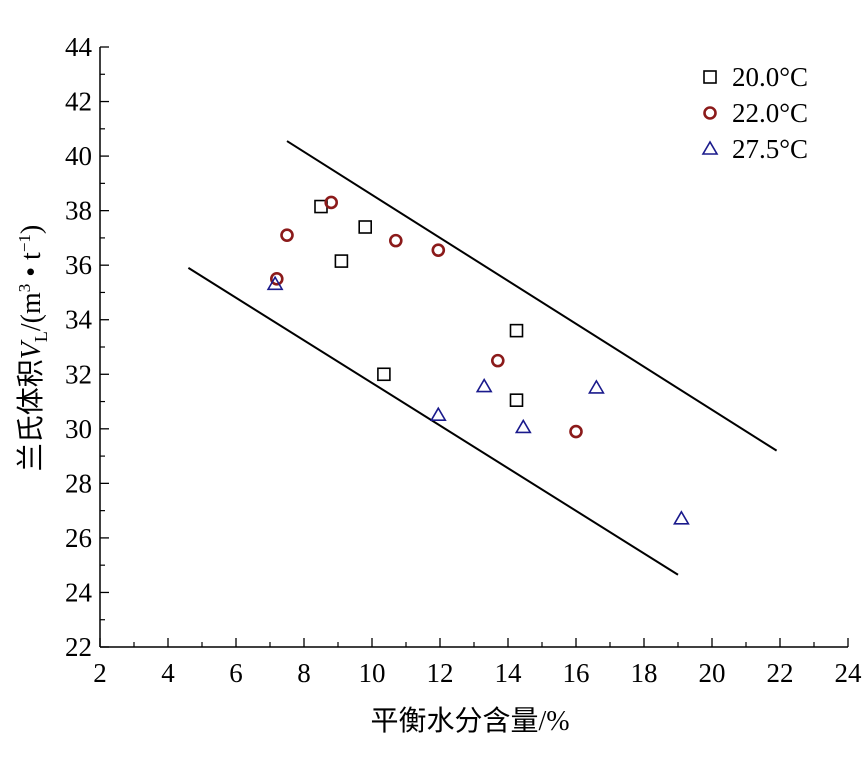 The height and width of the screenshot is (769, 865). I want to click on x-tick-label: 10, so click(372, 673).